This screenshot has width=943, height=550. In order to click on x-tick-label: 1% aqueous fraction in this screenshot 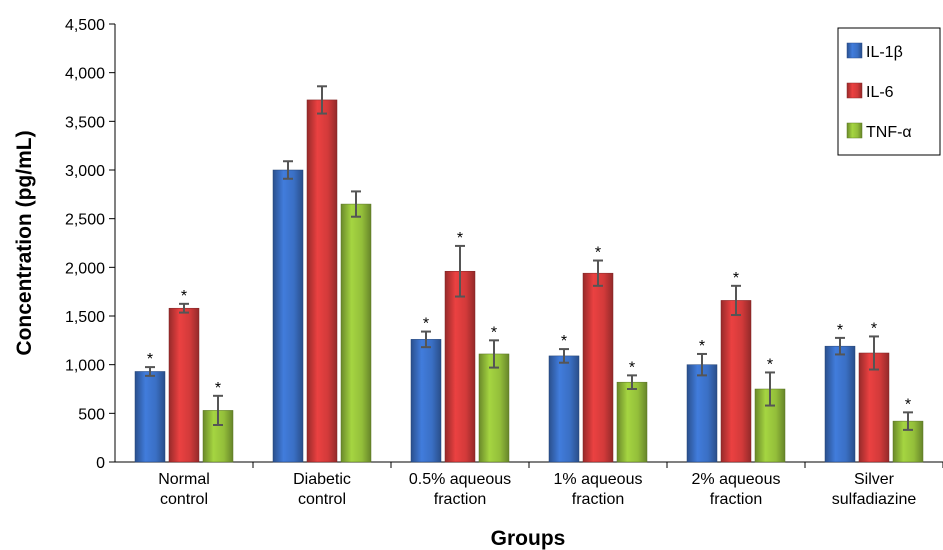, I will do `click(598, 489)`.